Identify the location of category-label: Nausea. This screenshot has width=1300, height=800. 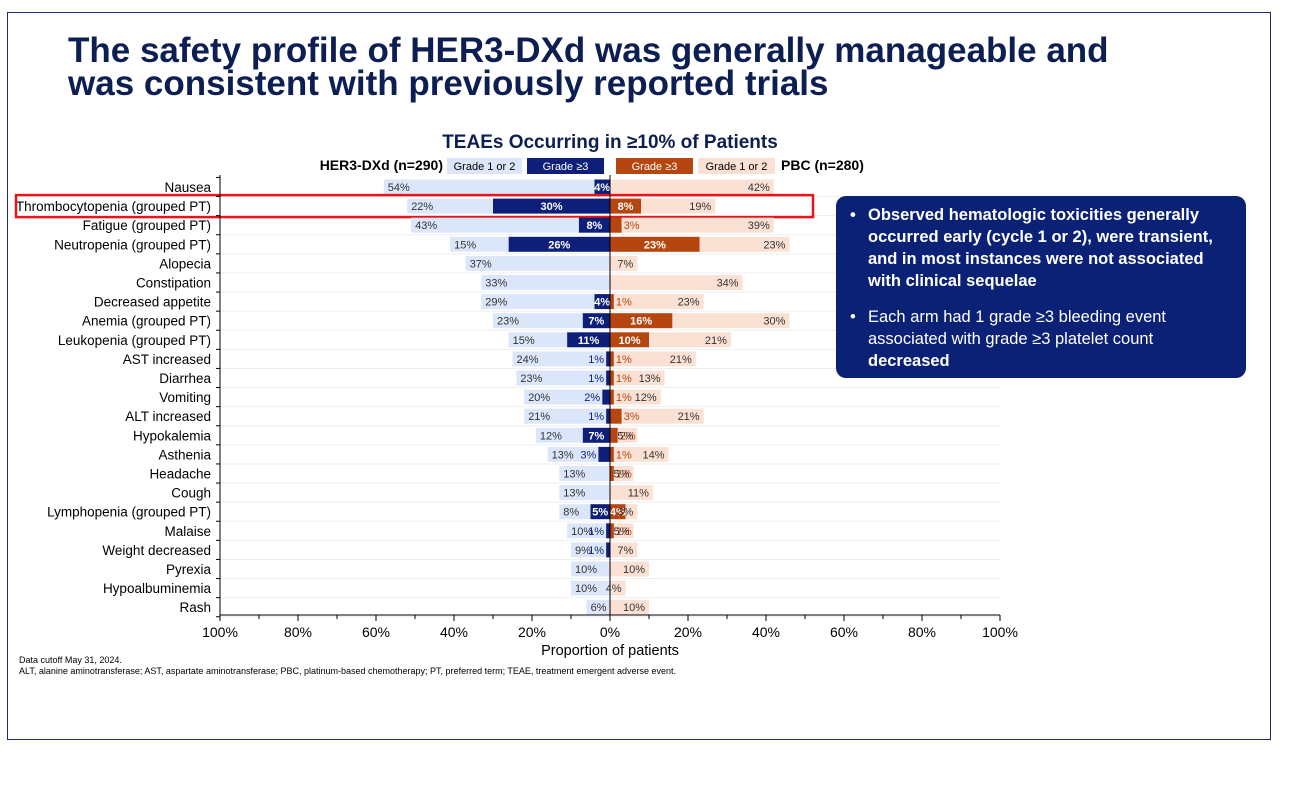
(187, 187).